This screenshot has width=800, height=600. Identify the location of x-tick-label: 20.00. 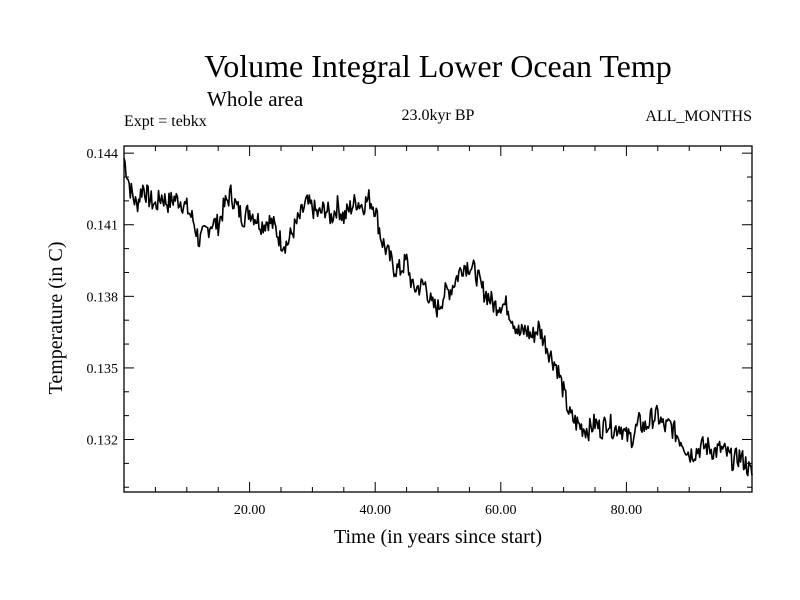
(250, 510).